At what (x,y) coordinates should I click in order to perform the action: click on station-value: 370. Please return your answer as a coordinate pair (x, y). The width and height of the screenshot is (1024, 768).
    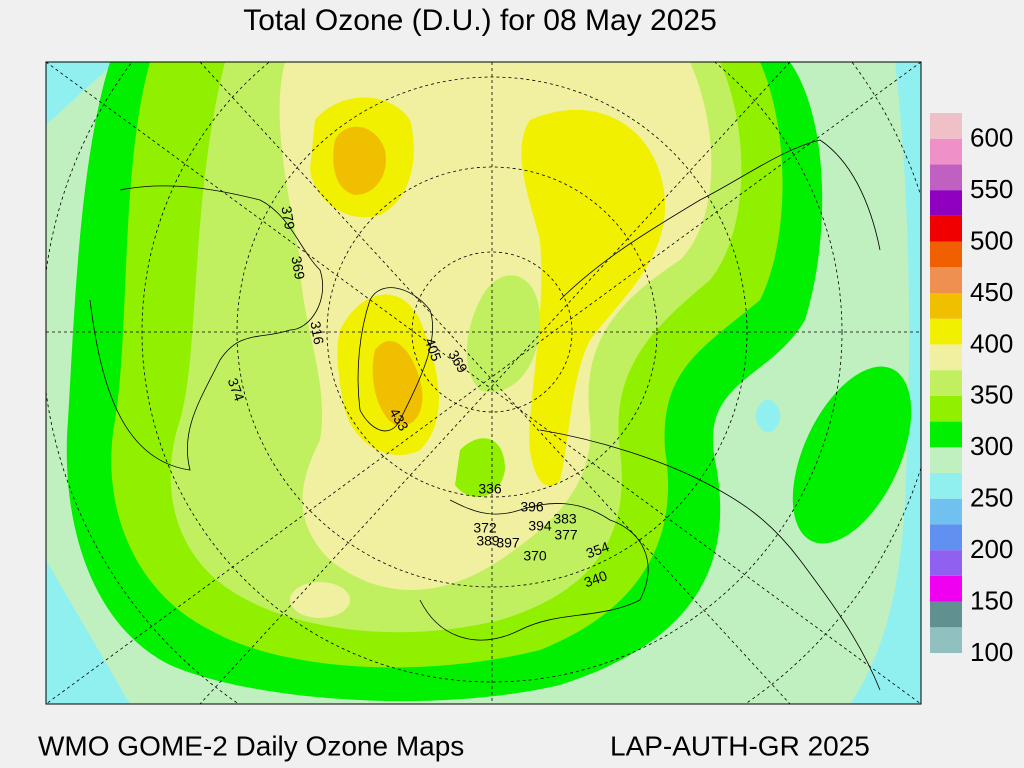
    Looking at the image, I should click on (535, 556).